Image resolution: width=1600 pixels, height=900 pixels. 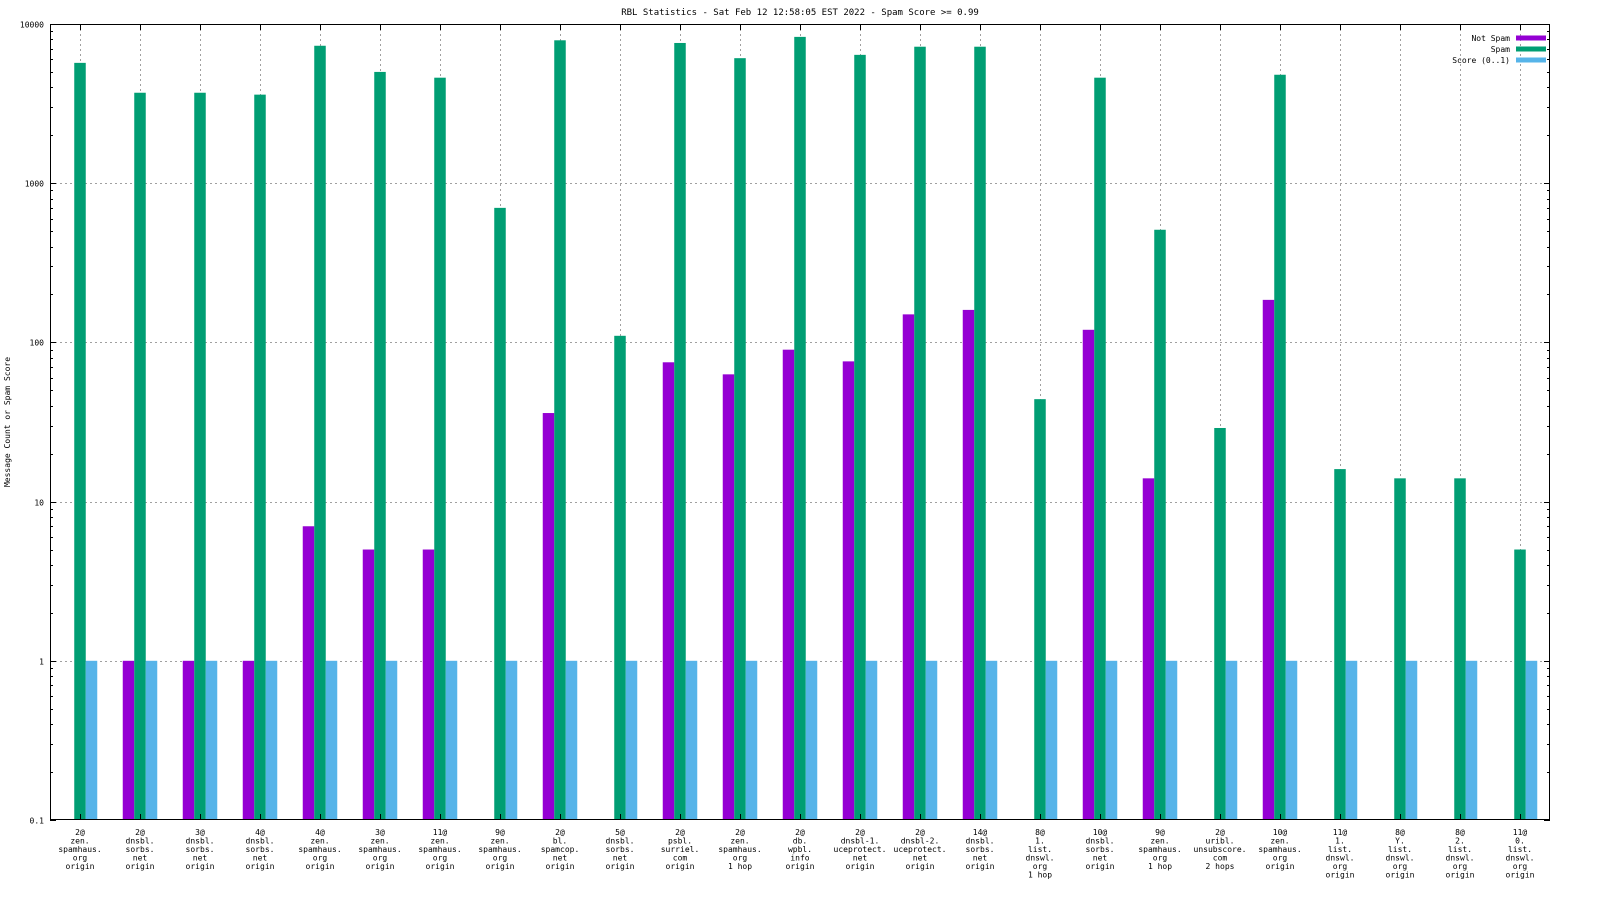 What do you see at coordinates (1160, 832) in the screenshot?
I see `x-category-label-line: 9@` at bounding box center [1160, 832].